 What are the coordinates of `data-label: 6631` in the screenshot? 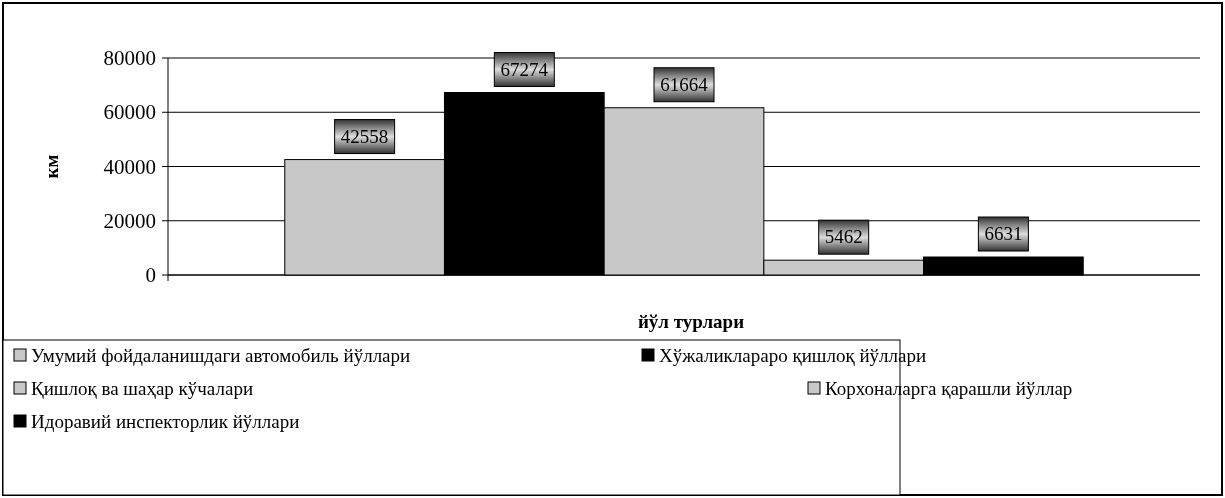 It's located at (1003, 234).